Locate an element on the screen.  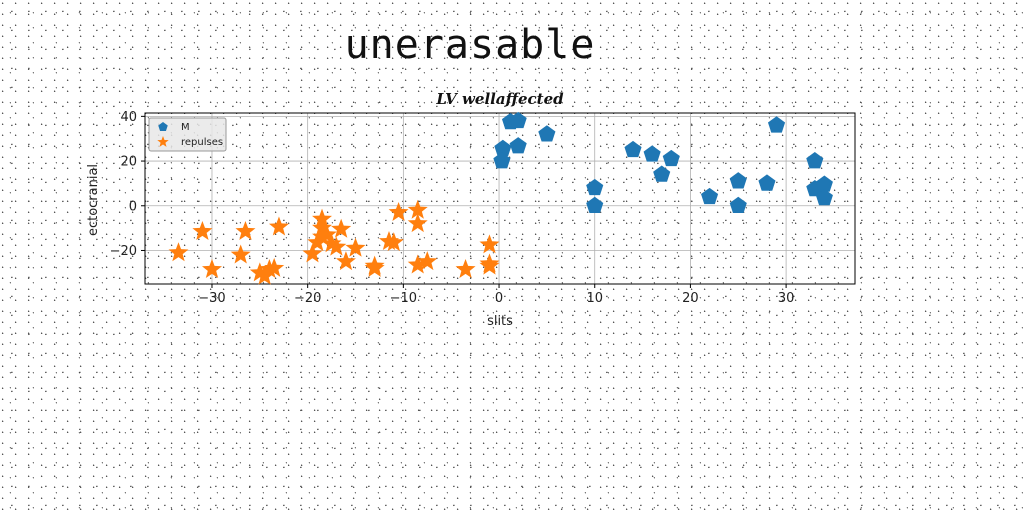
x-tick-label: 10 is located at coordinates (594, 298).